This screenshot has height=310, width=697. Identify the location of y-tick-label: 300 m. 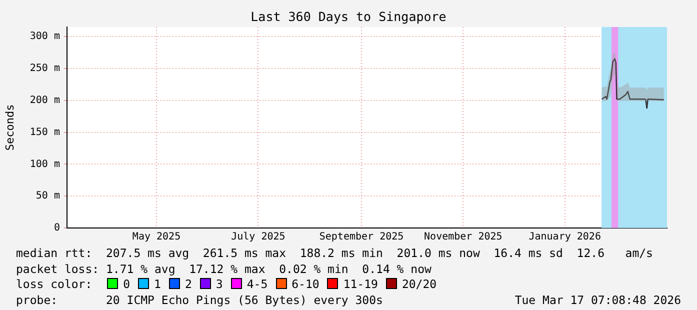
(45, 36).